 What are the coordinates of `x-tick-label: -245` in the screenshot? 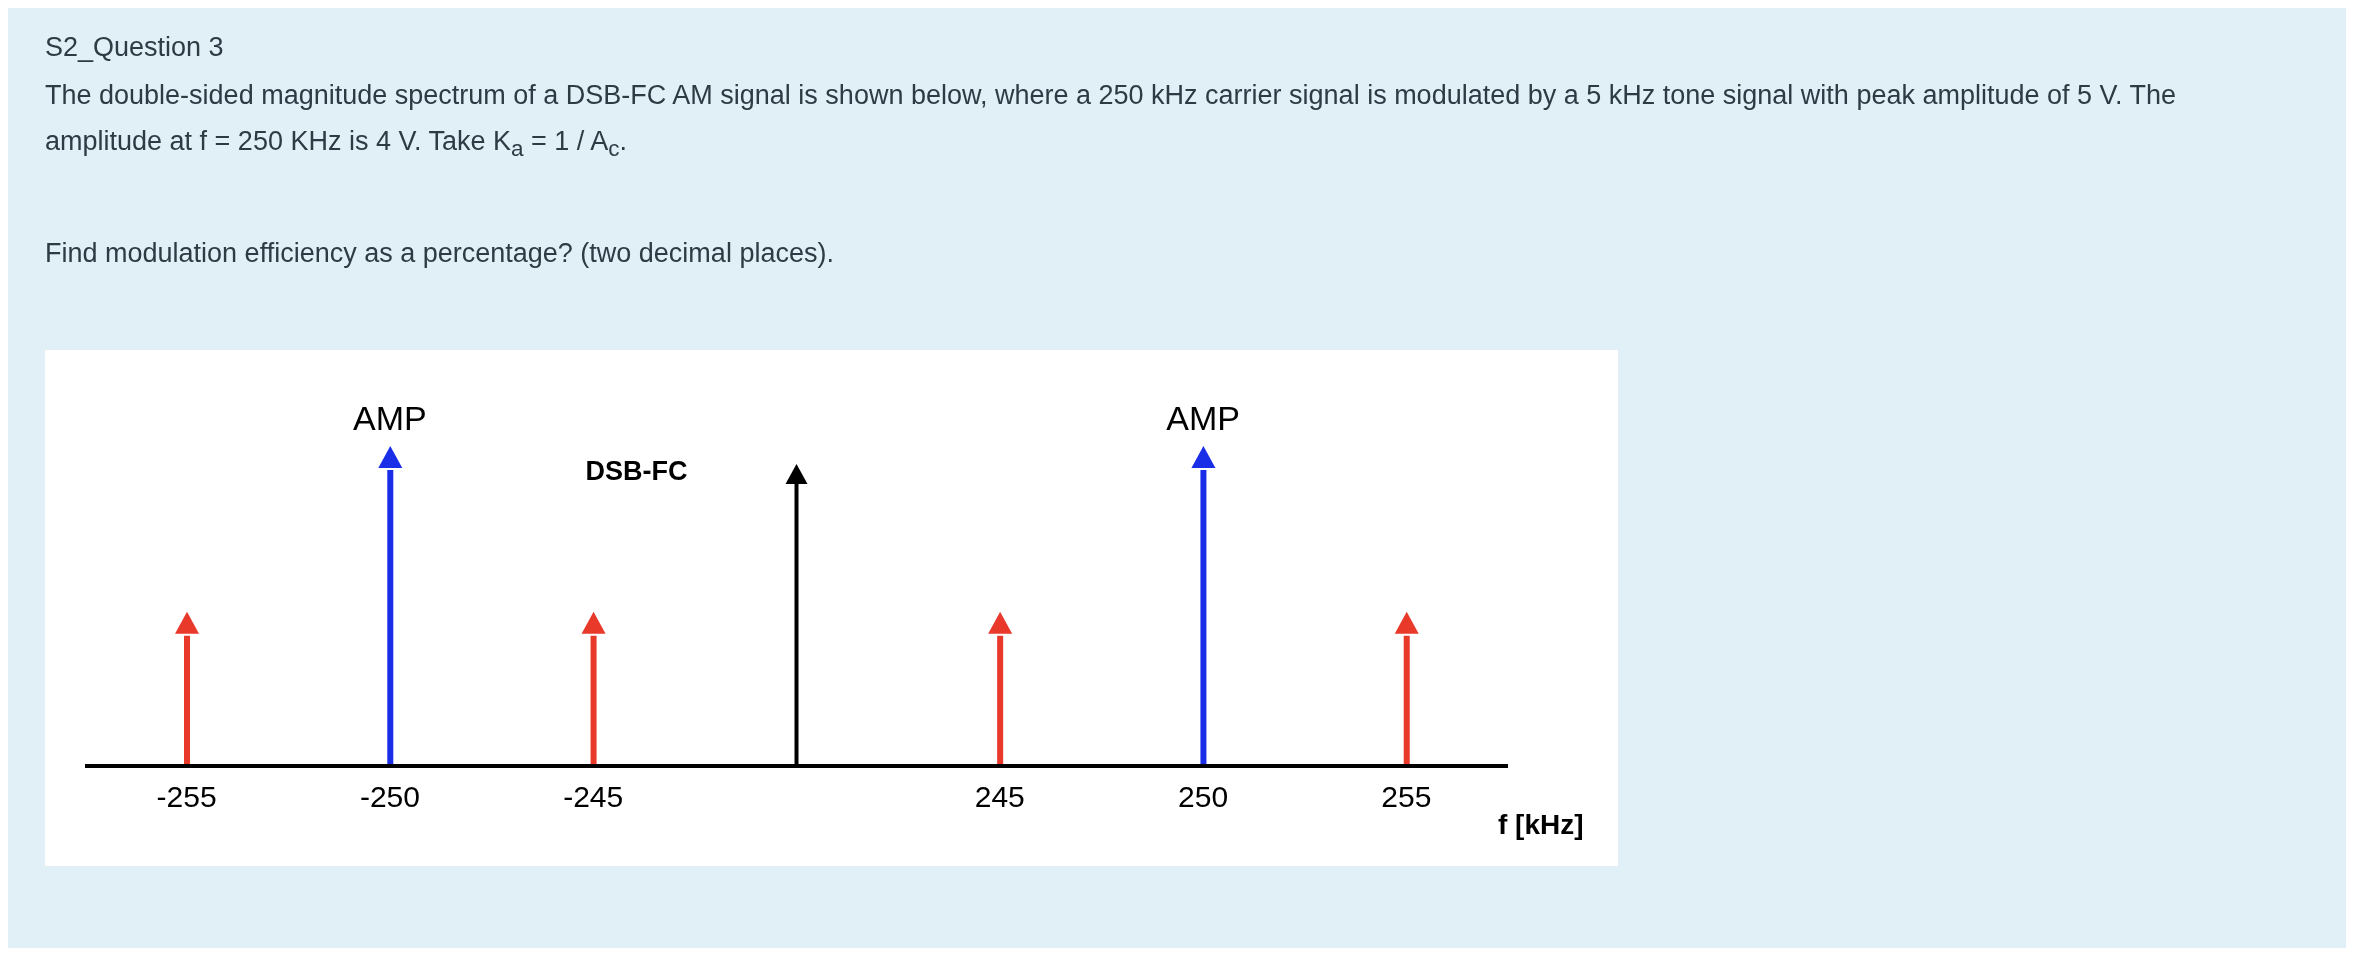 It's located at (593, 797).